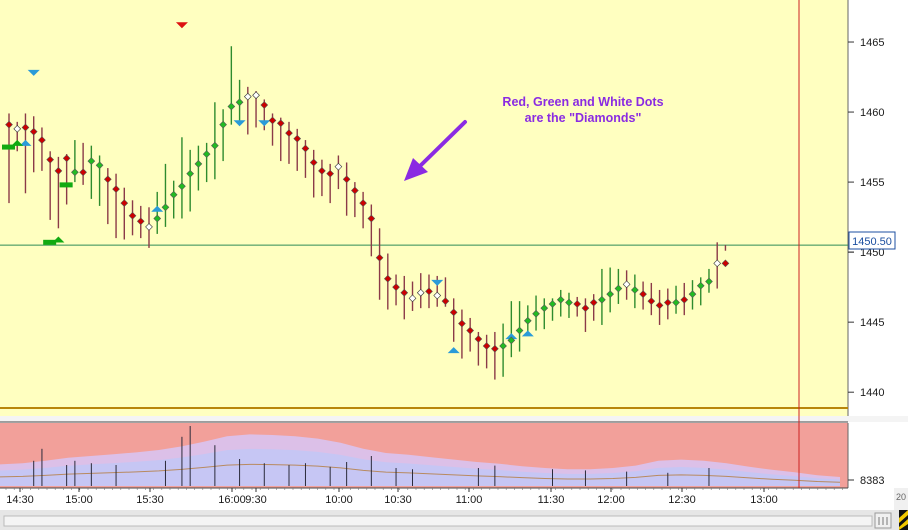 The image size is (908, 530). I want to click on price-tick-label: 1440, so click(872, 393).